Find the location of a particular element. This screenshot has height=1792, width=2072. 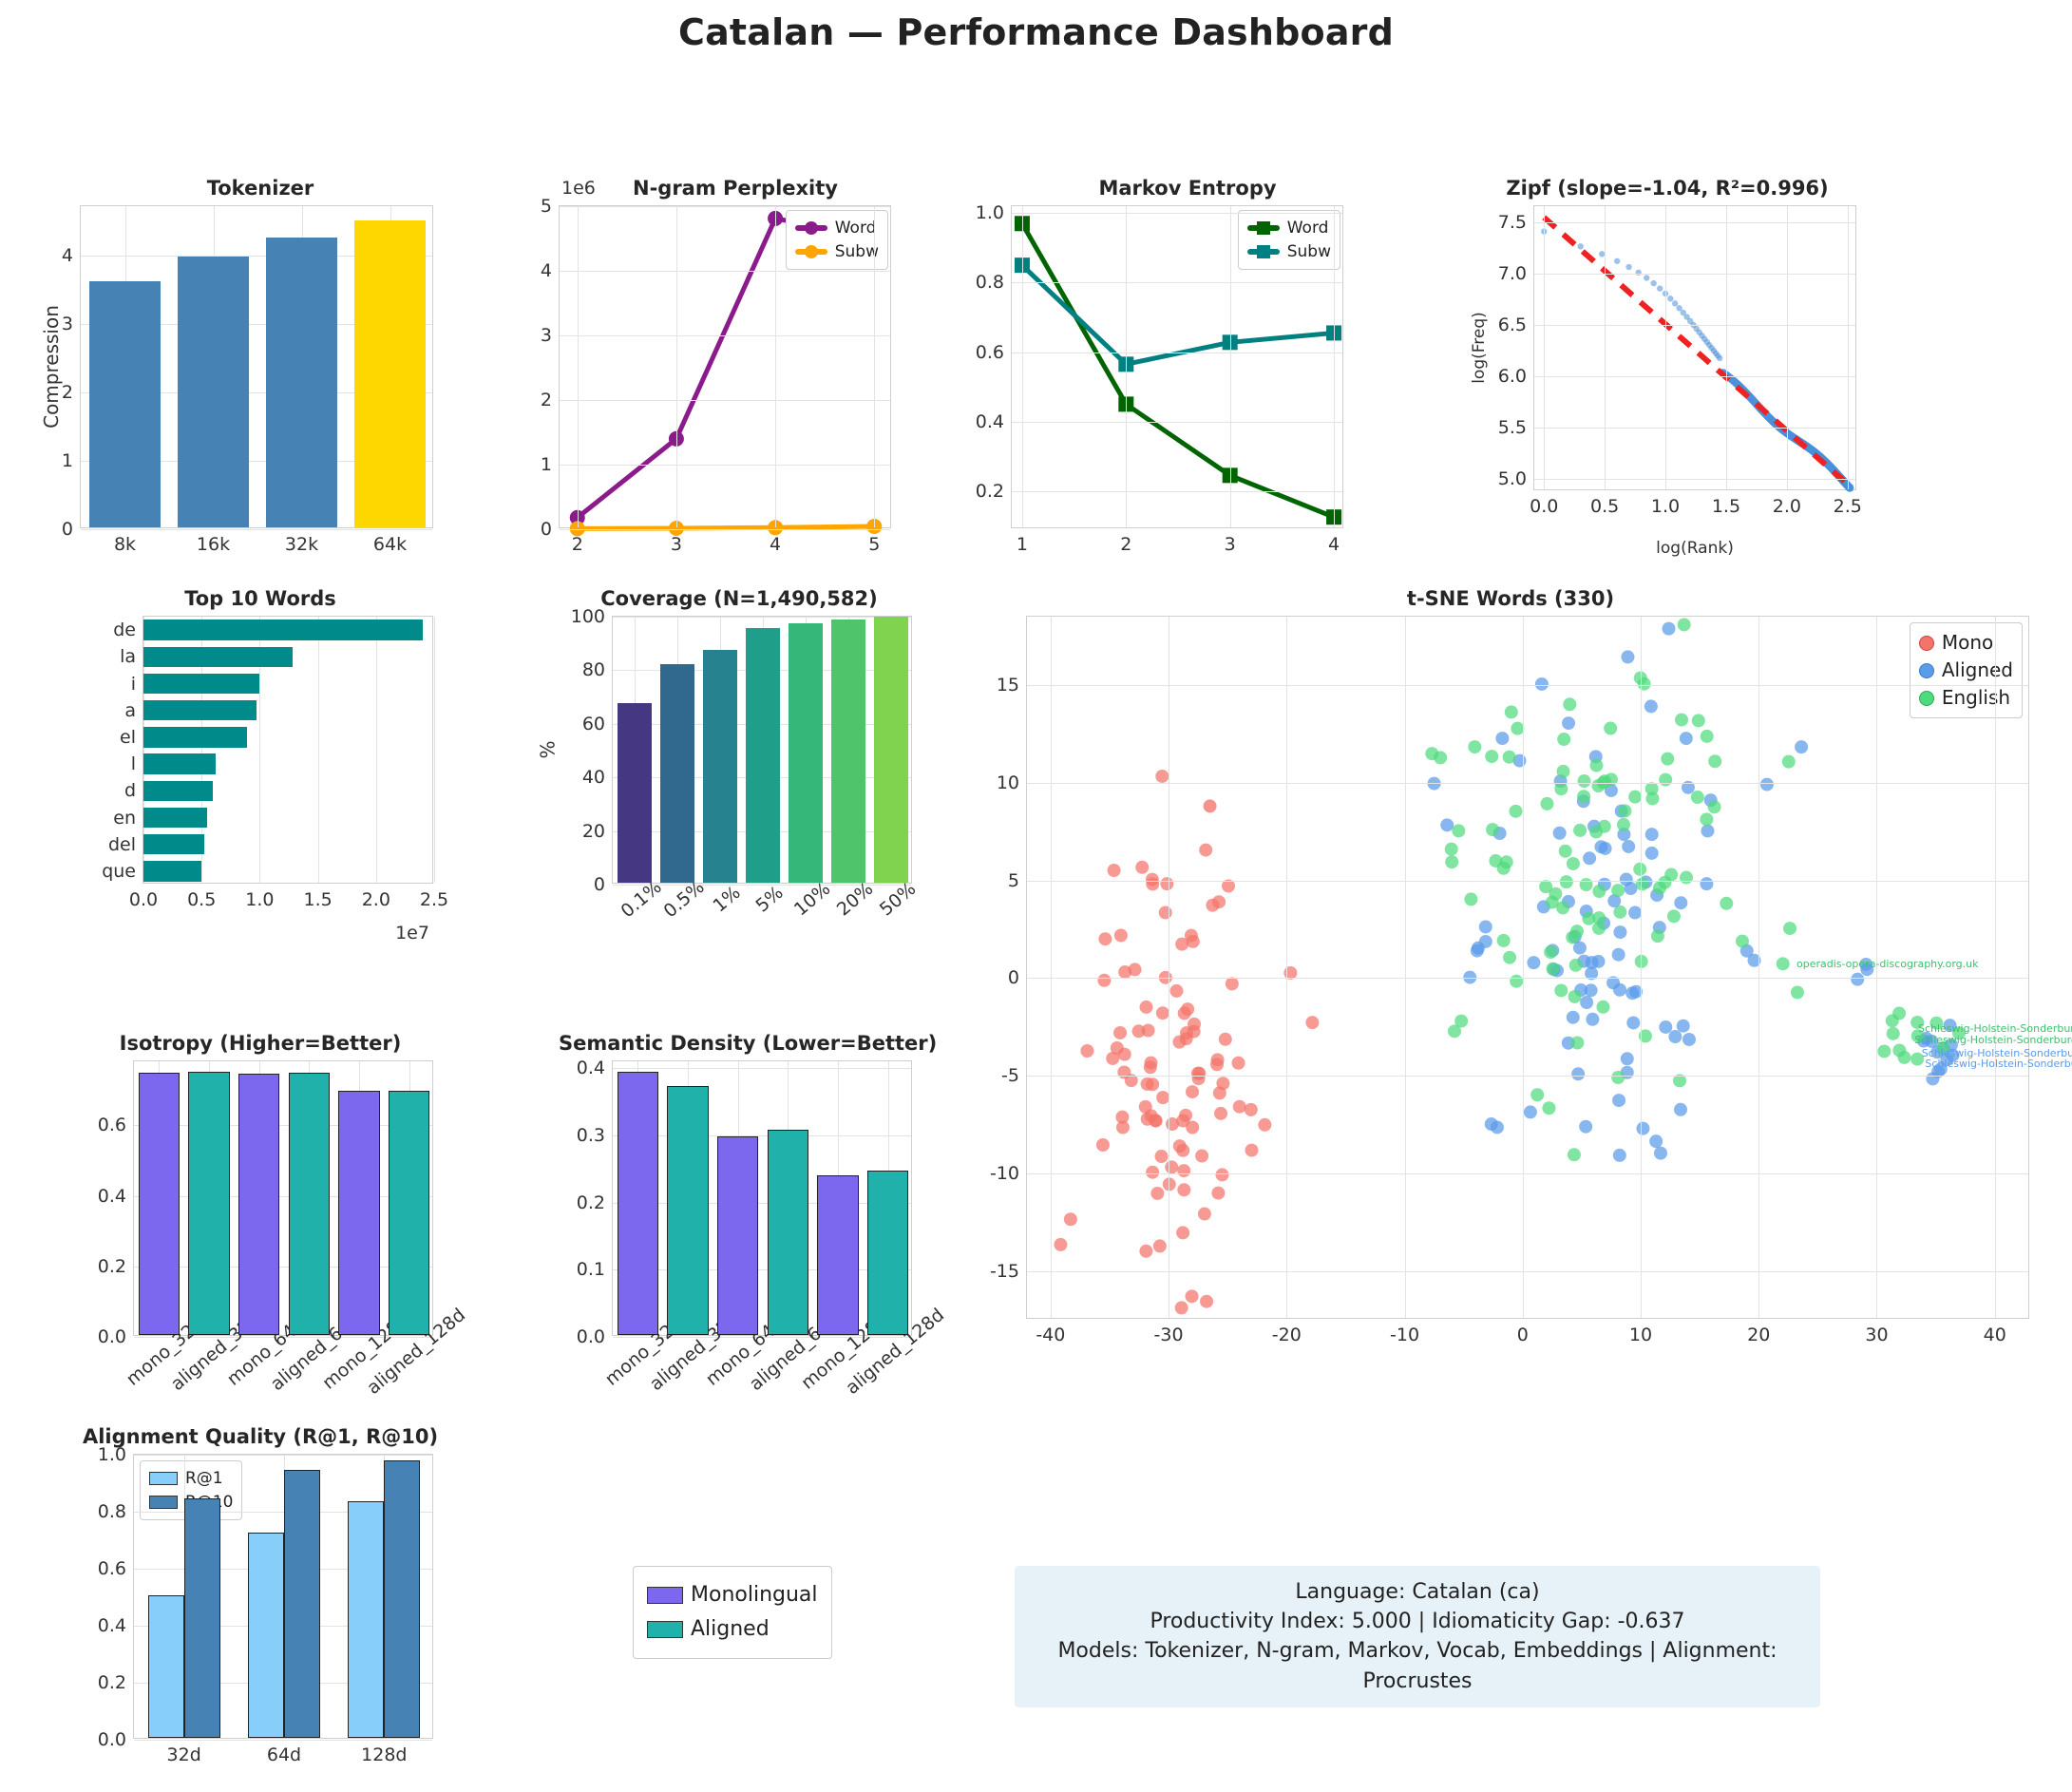

markov-legend: Word Subw is located at coordinates (1289, 241).